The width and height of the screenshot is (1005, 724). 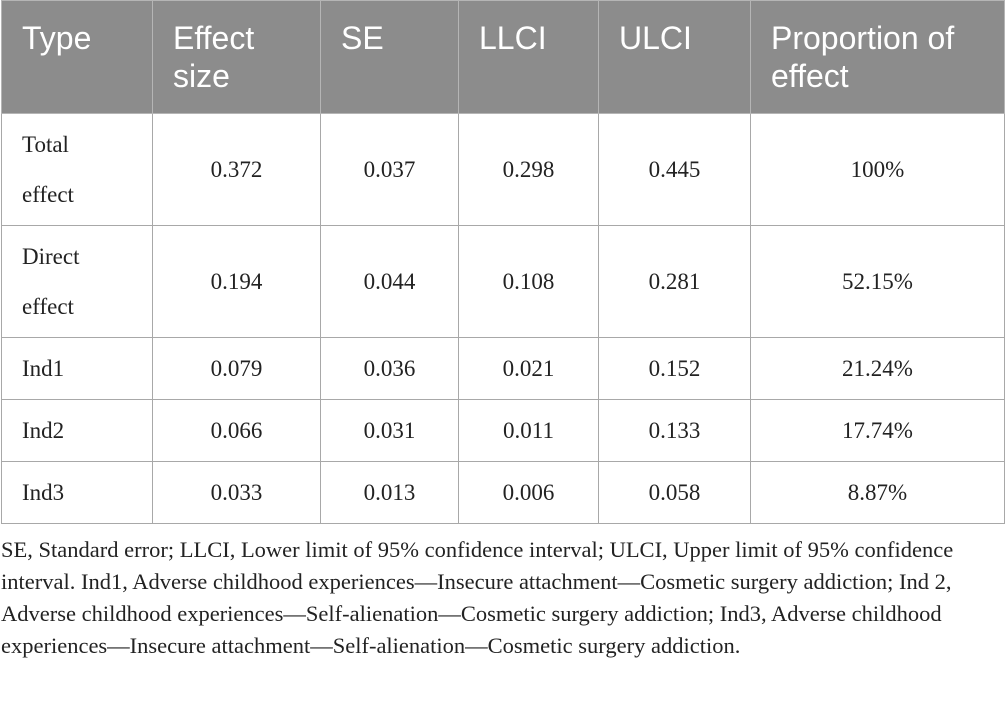 What do you see at coordinates (389, 430) in the screenshot?
I see `table-cell: 0.031` at bounding box center [389, 430].